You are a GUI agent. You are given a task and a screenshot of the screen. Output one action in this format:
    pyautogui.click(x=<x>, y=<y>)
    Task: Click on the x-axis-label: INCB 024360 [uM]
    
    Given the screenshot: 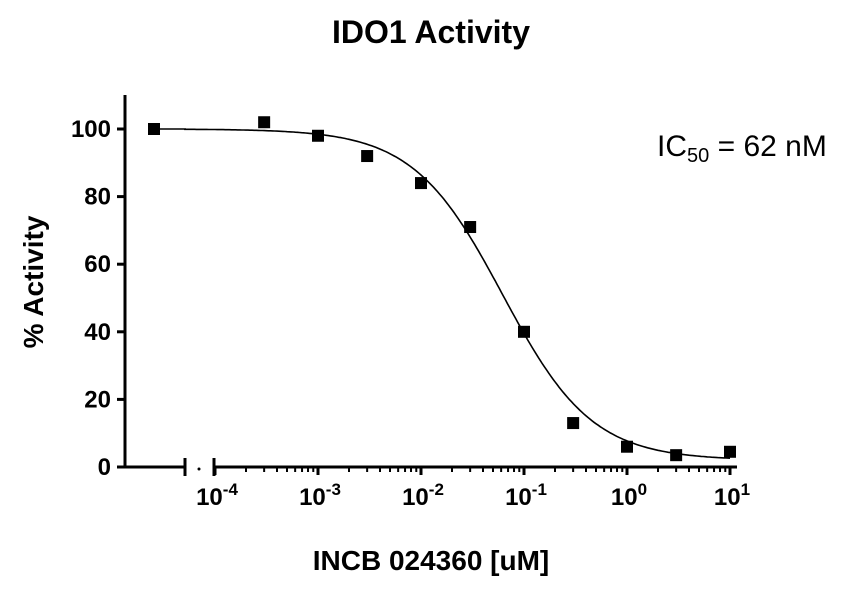 What is the action you would take?
    pyautogui.click(x=431, y=560)
    